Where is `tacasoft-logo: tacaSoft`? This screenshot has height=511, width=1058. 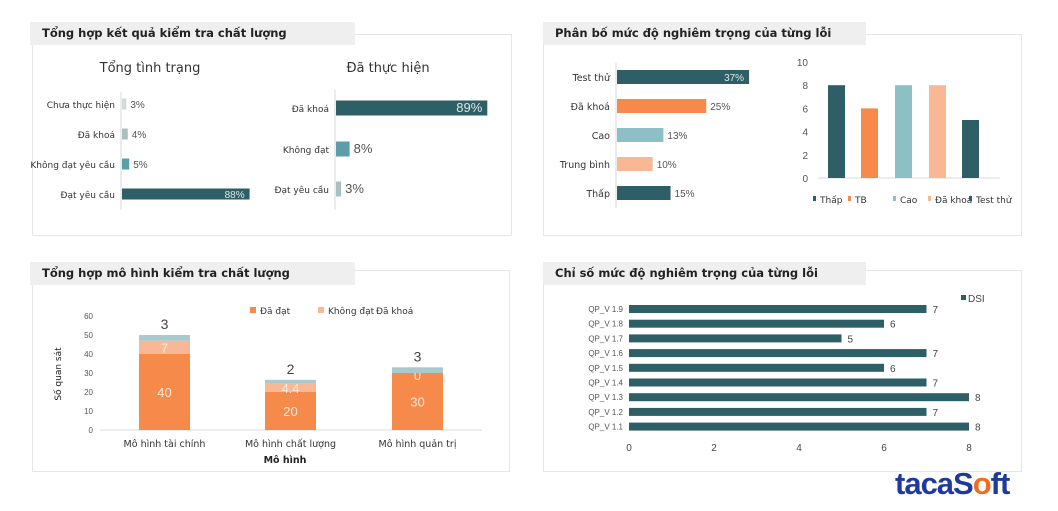 tacasoft-logo: tacaSoft is located at coordinates (952, 483).